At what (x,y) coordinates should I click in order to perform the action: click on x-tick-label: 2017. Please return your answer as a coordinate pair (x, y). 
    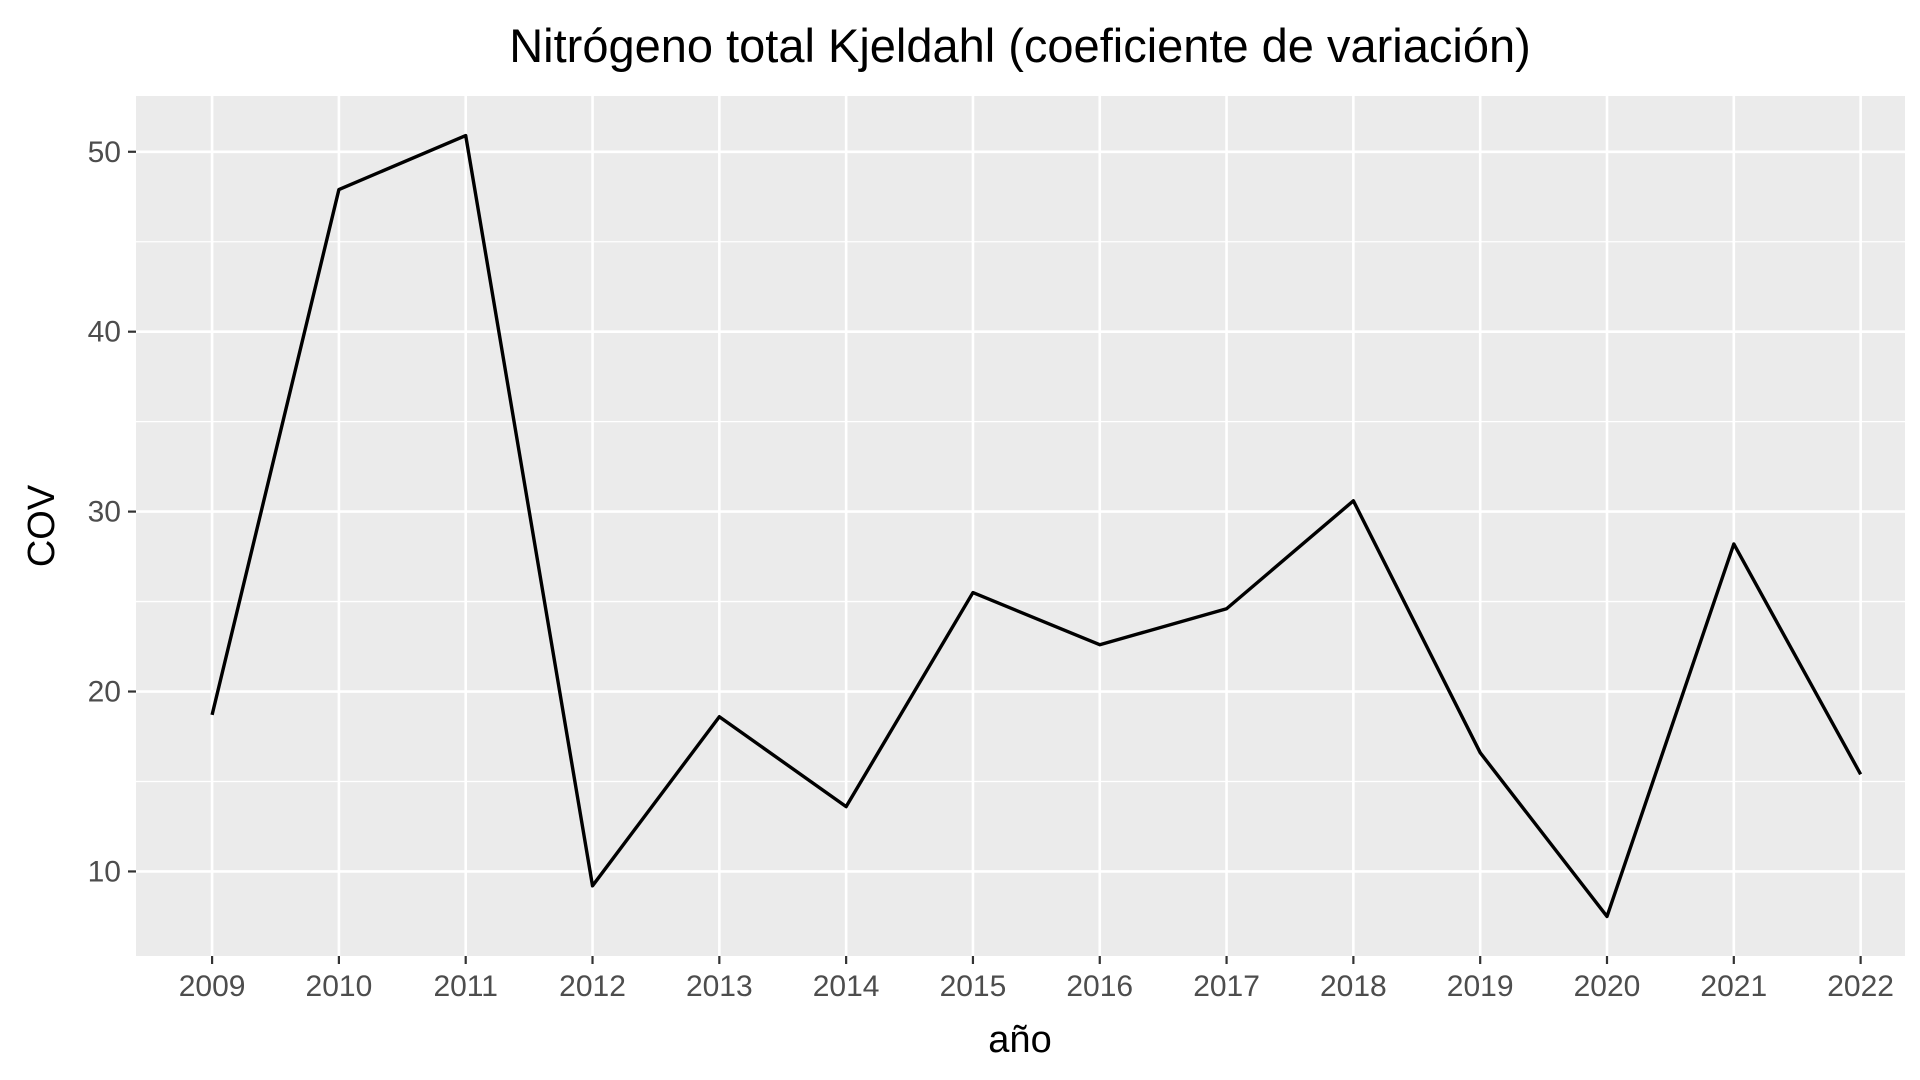
    Looking at the image, I should click on (1226, 986).